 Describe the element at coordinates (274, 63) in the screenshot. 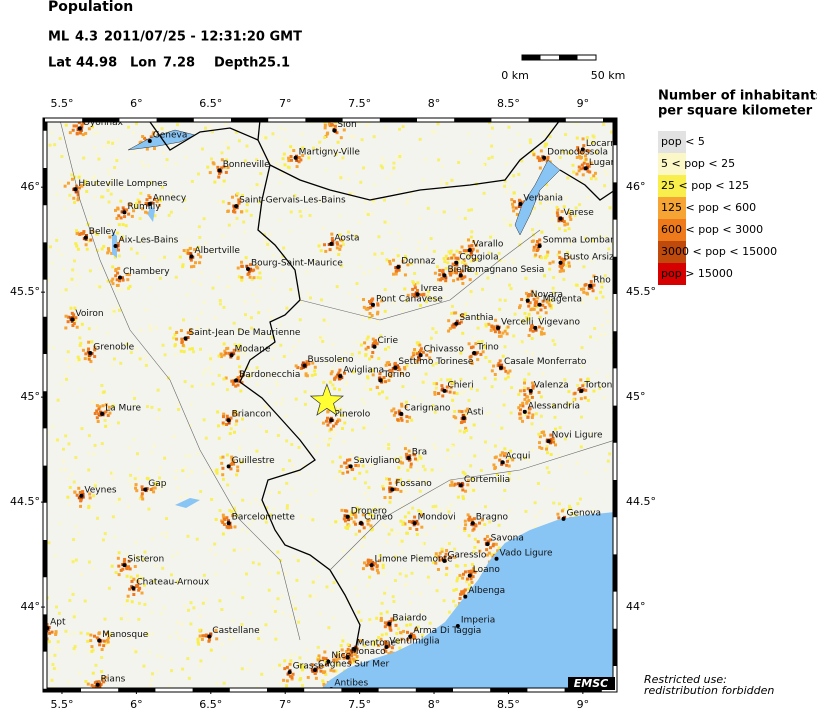

I see `depth-value: 25.1` at that location.